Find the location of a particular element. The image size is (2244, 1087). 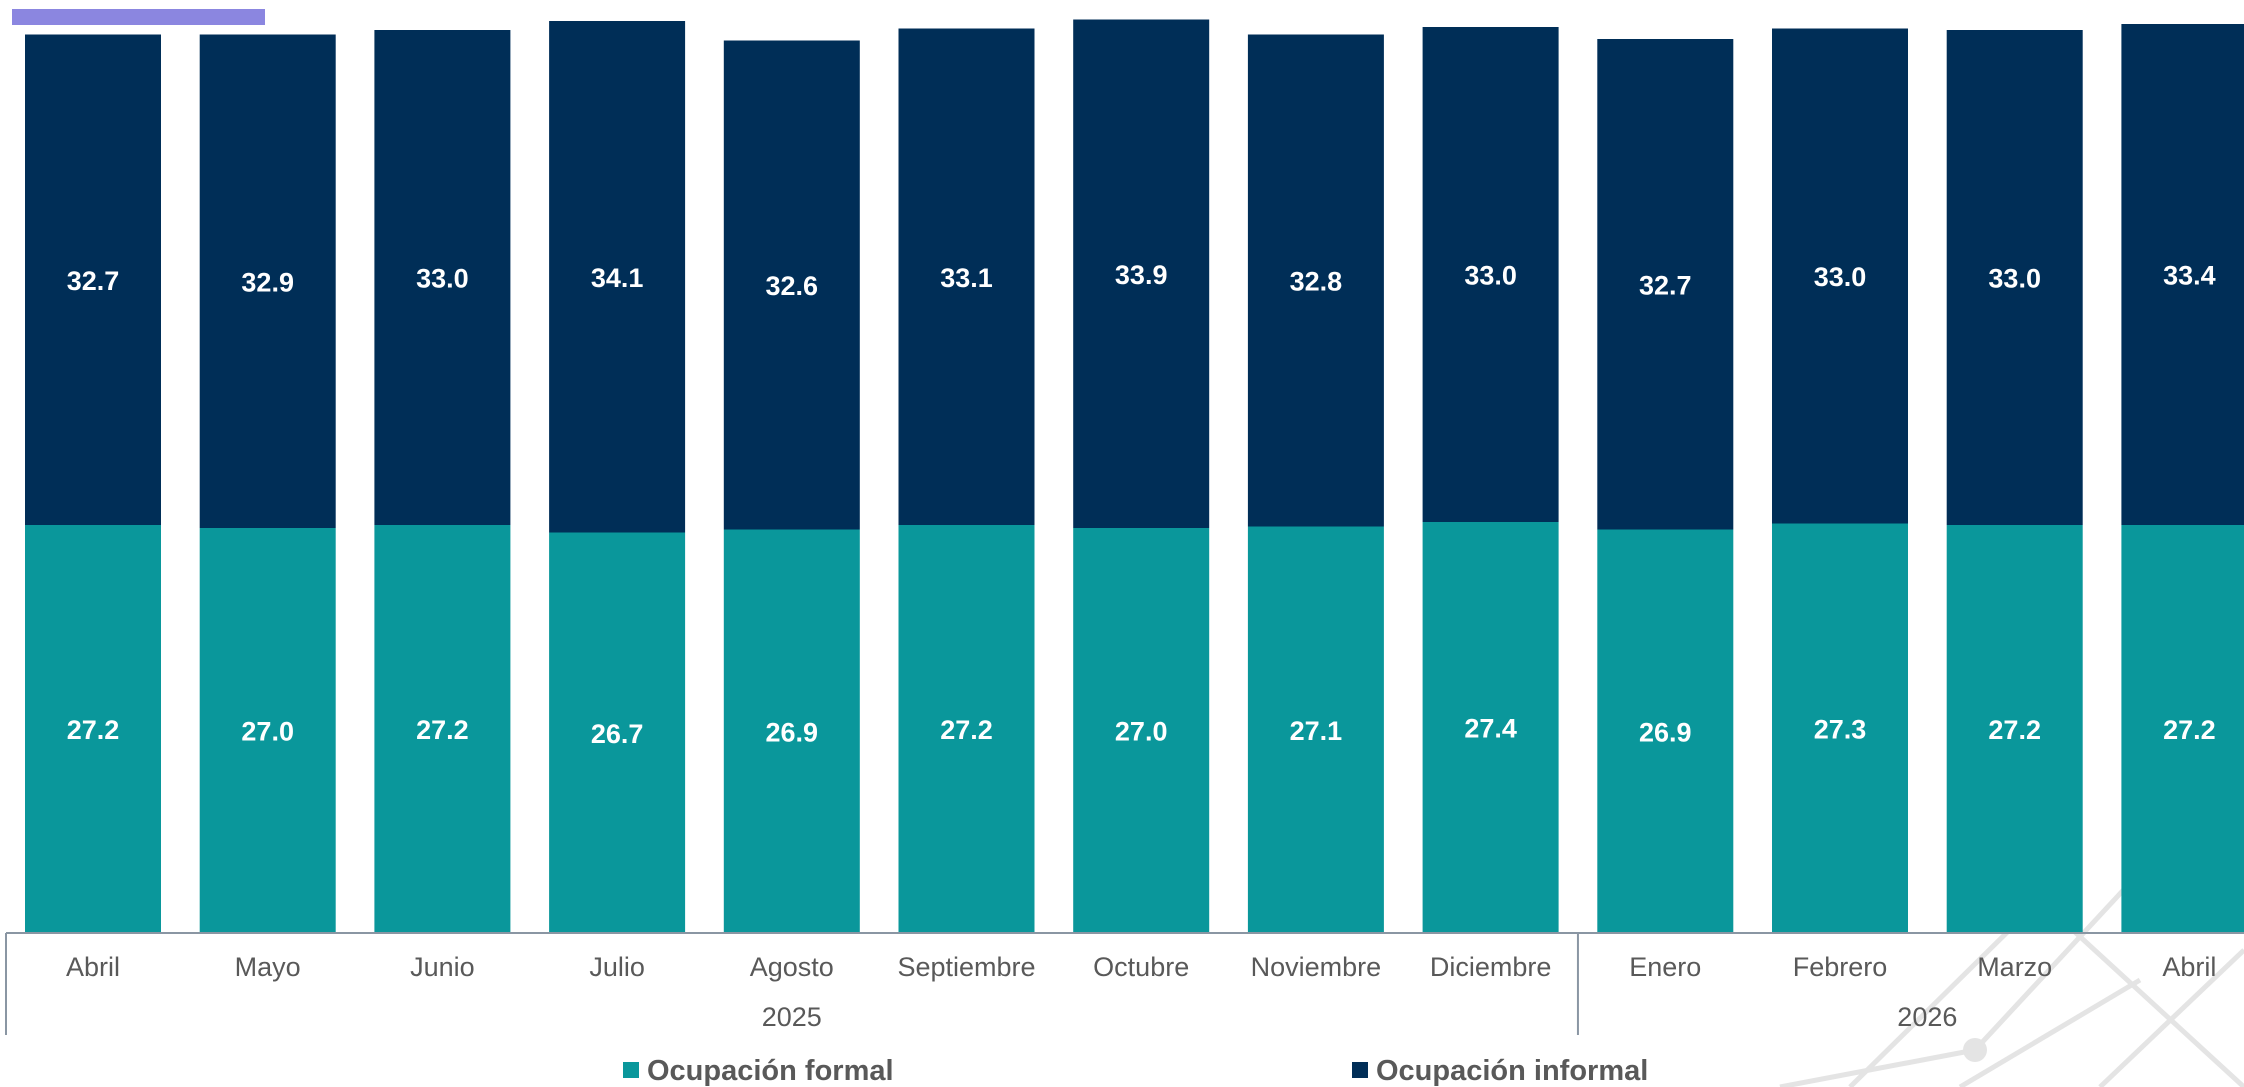

data-label-formal: 26.7 is located at coordinates (617, 734).